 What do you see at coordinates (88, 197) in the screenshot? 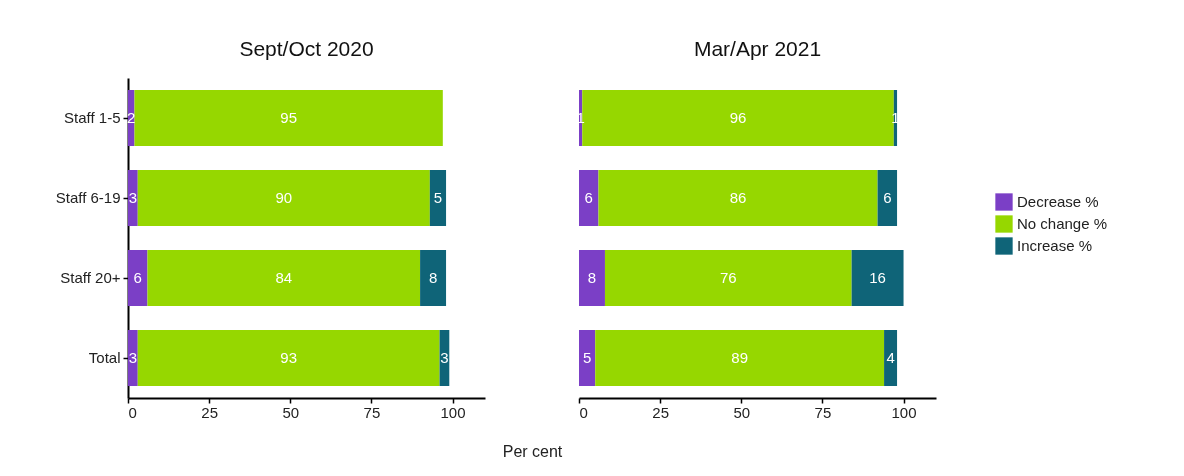
I see `y-tick-label: Staff 6-19` at bounding box center [88, 197].